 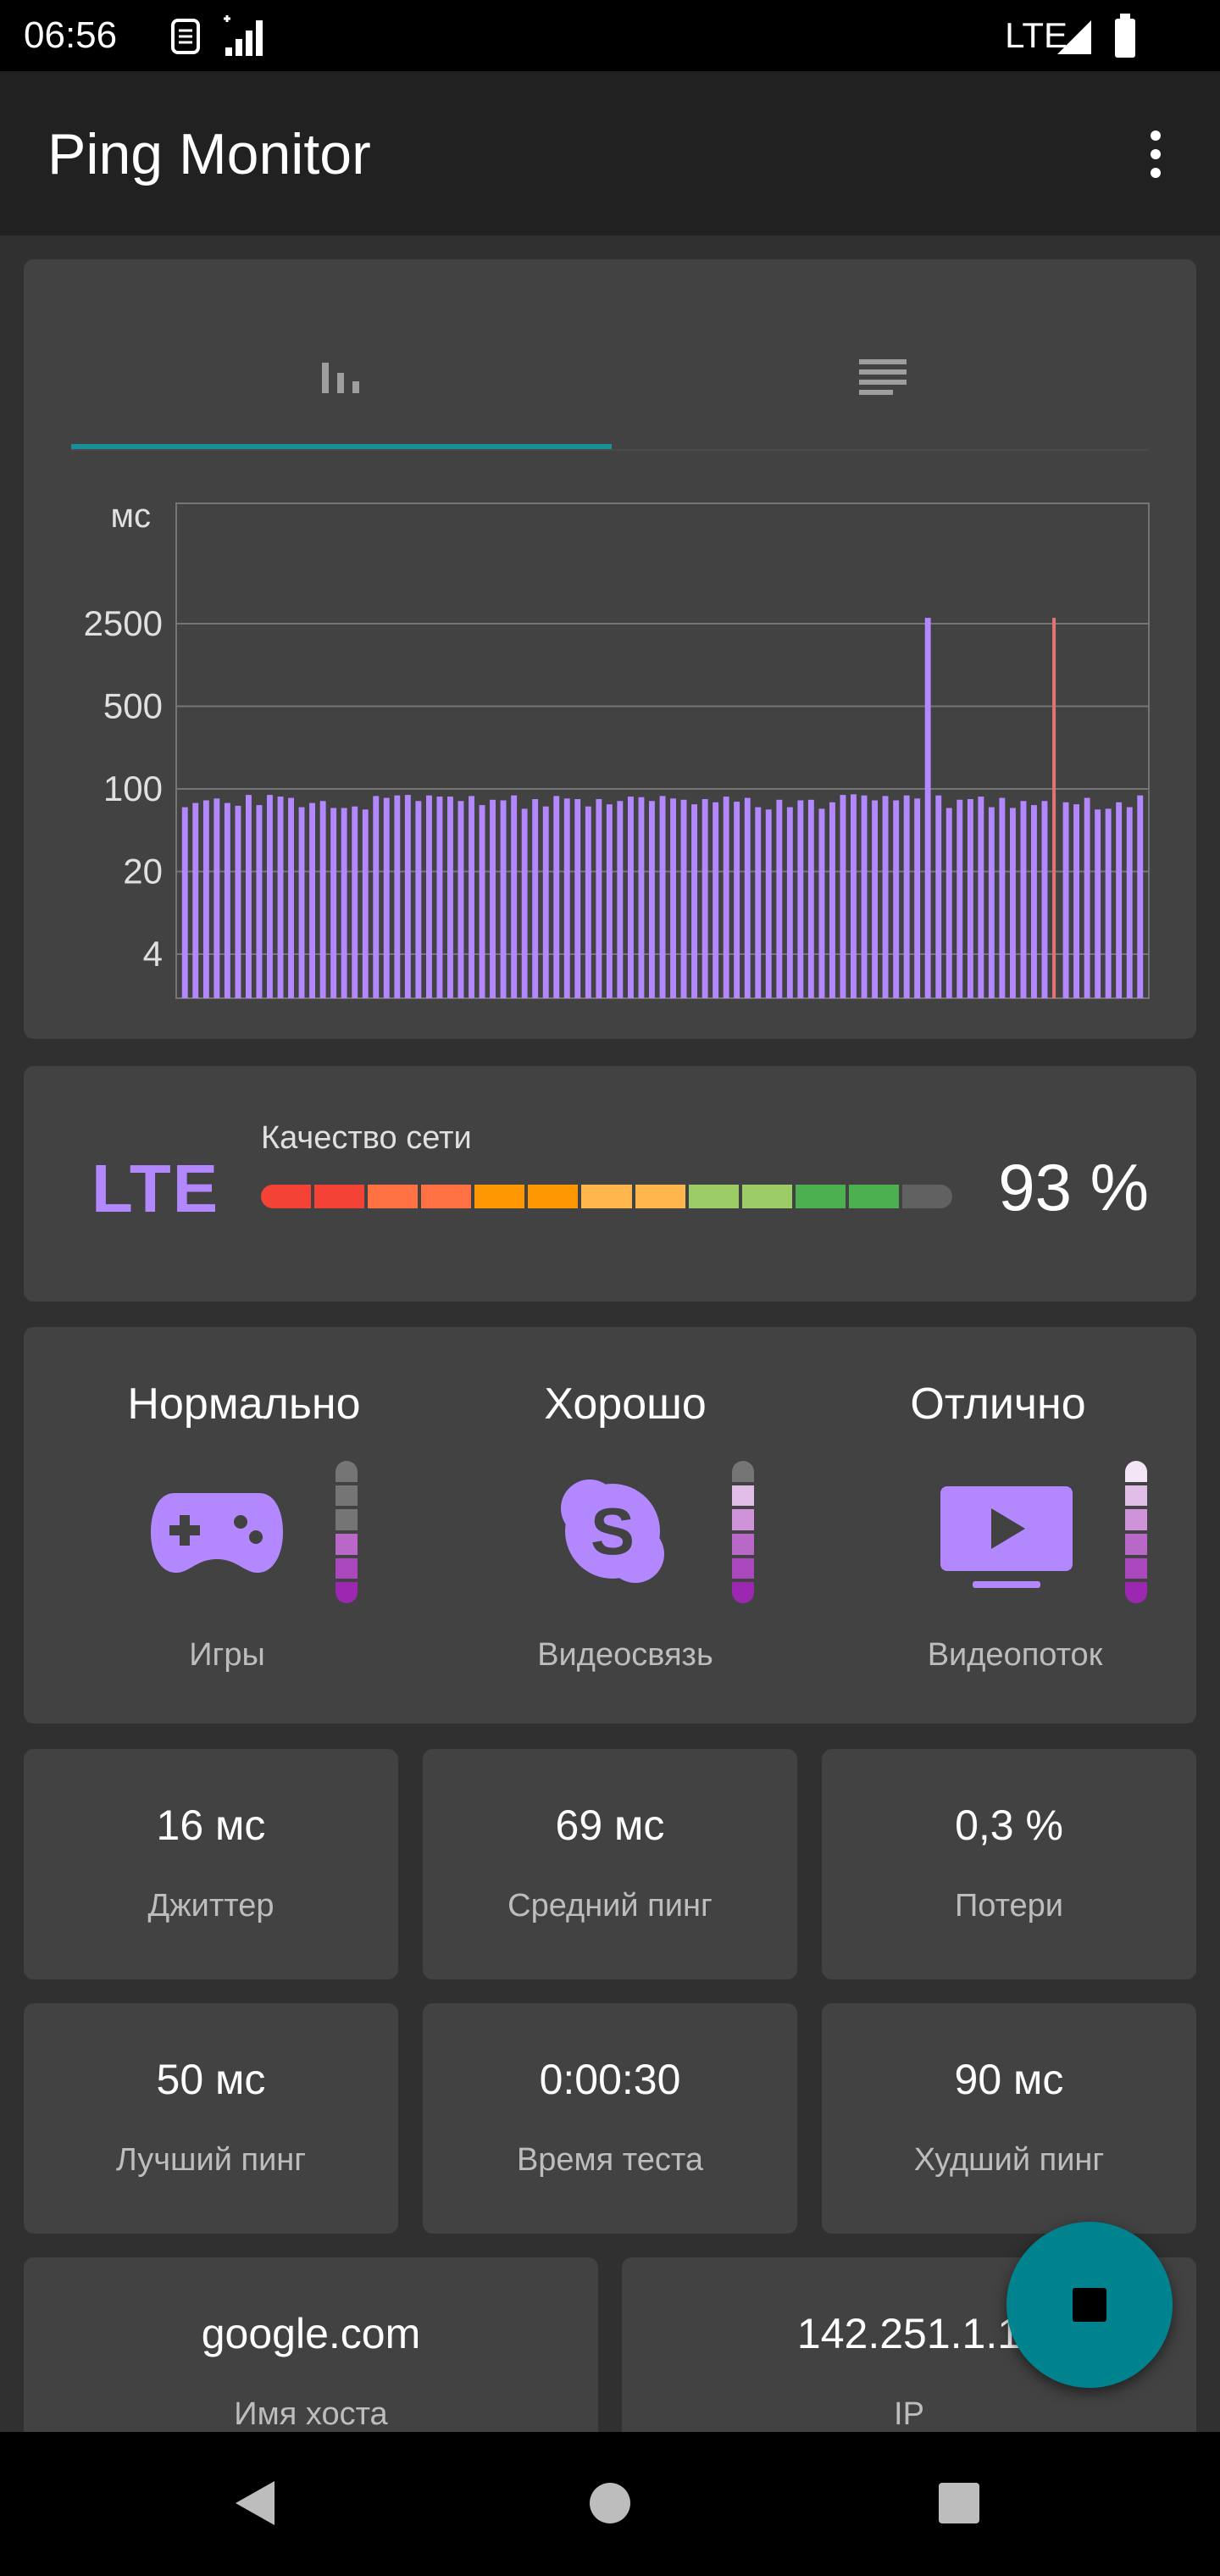 I want to click on network-quality-card: LTE Качество сети 93 %, so click(x=610, y=1184).